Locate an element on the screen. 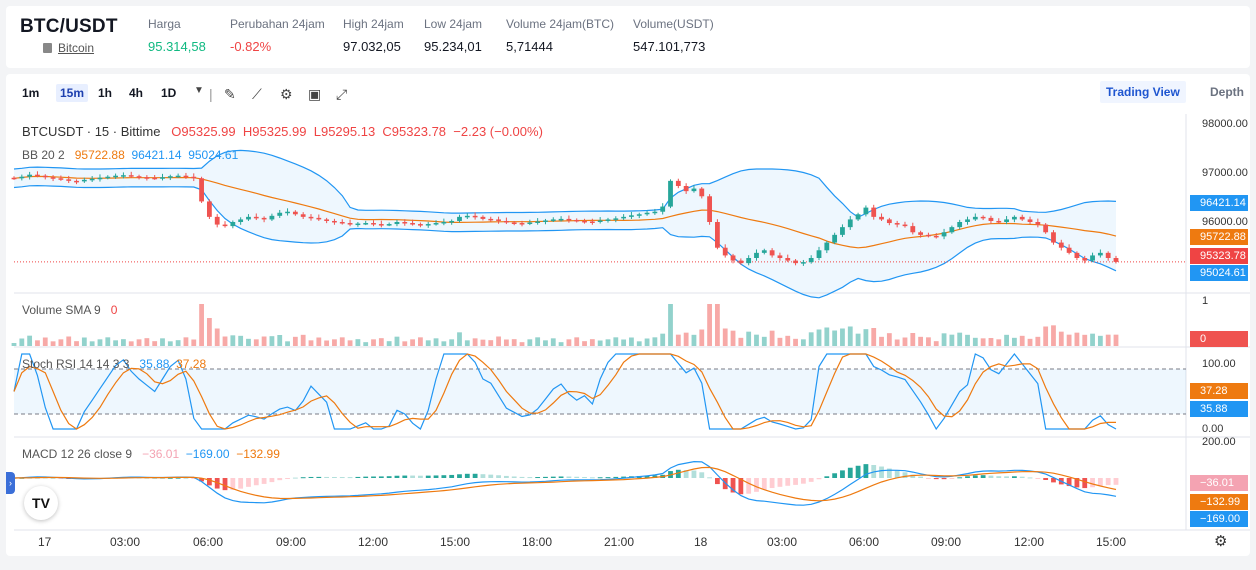  chart-settings-icon: ⚙ is located at coordinates (1221, 541).